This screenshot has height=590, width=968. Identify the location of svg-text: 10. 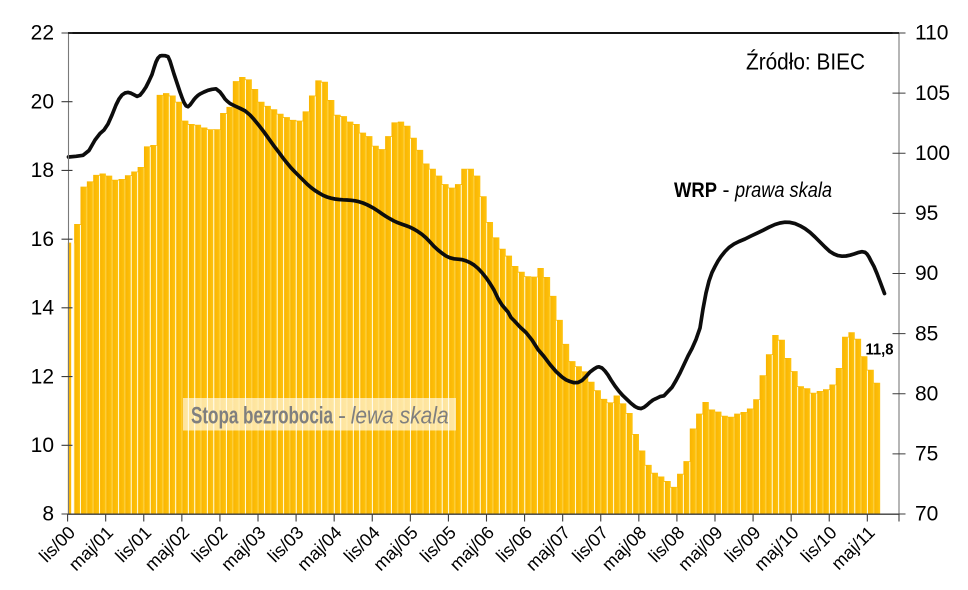
(42, 445).